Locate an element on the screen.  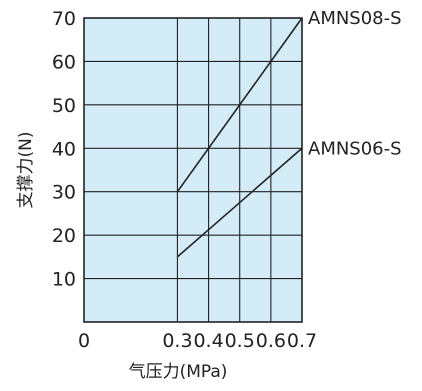
x-tick-label: 0.4 is located at coordinates (208, 341).